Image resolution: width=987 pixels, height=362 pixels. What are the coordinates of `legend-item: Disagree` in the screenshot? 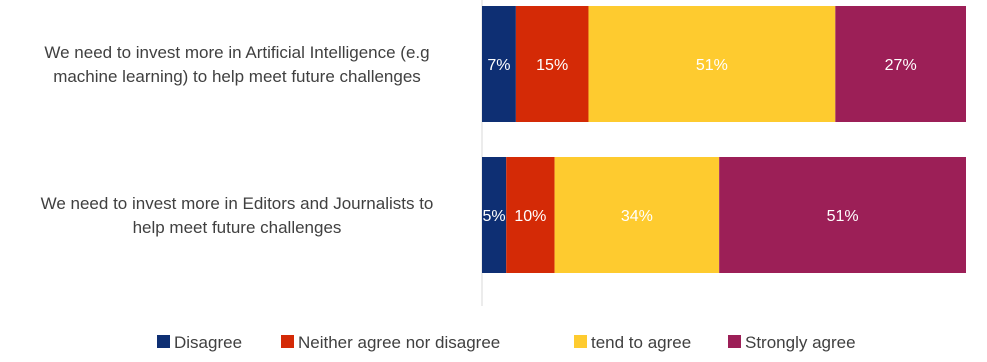 It's located at (199, 342).